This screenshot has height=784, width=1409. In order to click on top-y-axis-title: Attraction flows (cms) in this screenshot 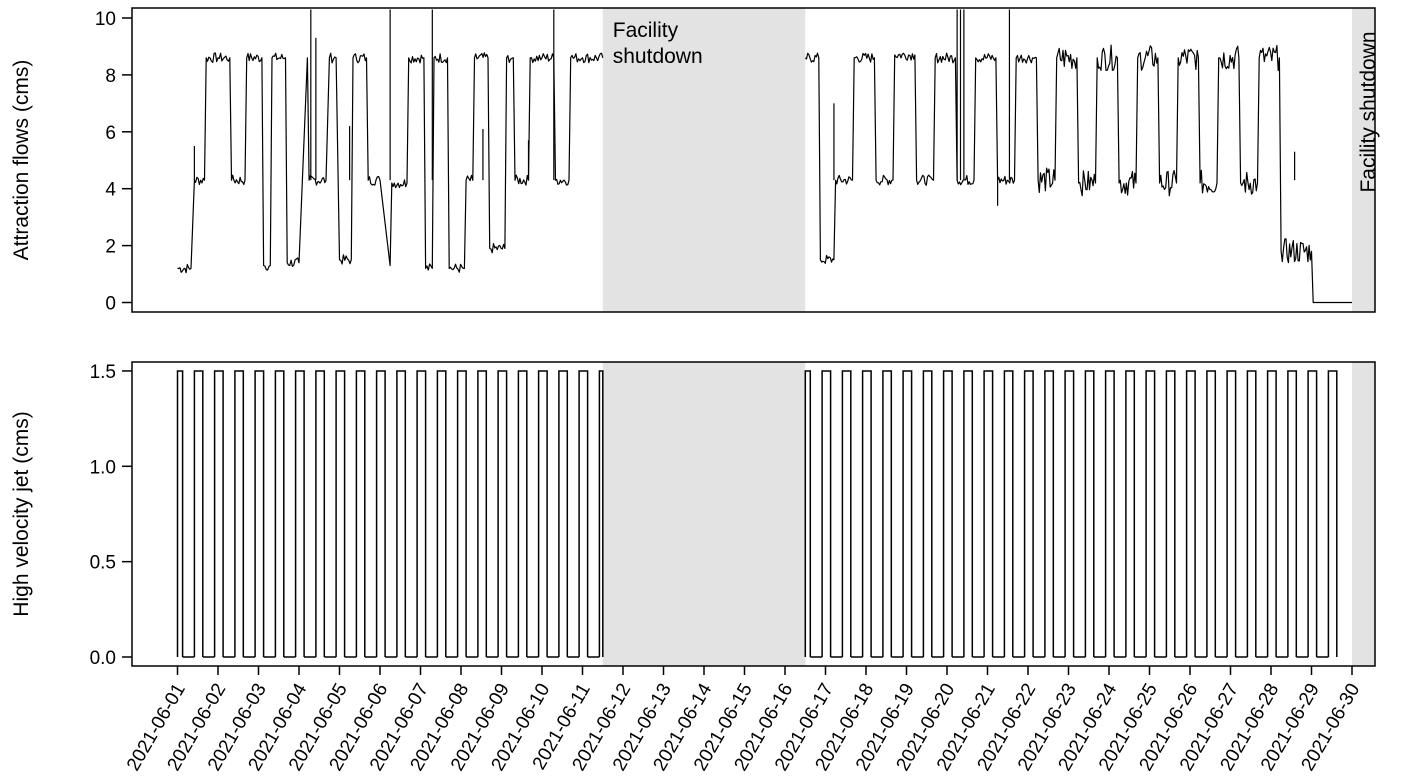, I will do `click(21, 160)`.